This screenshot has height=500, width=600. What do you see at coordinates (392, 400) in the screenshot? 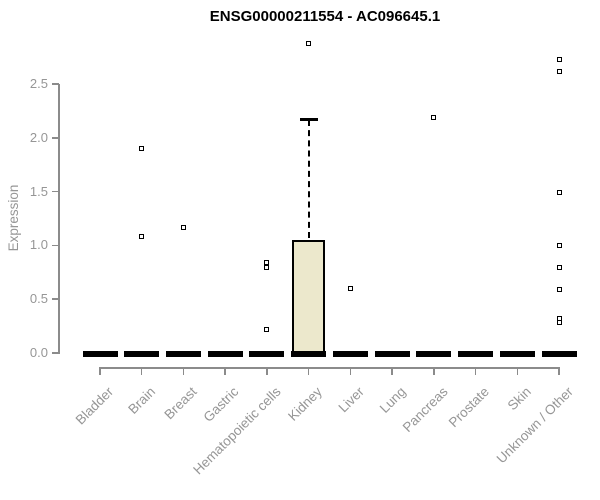
I see `x-tick-label: Lung` at bounding box center [392, 400].